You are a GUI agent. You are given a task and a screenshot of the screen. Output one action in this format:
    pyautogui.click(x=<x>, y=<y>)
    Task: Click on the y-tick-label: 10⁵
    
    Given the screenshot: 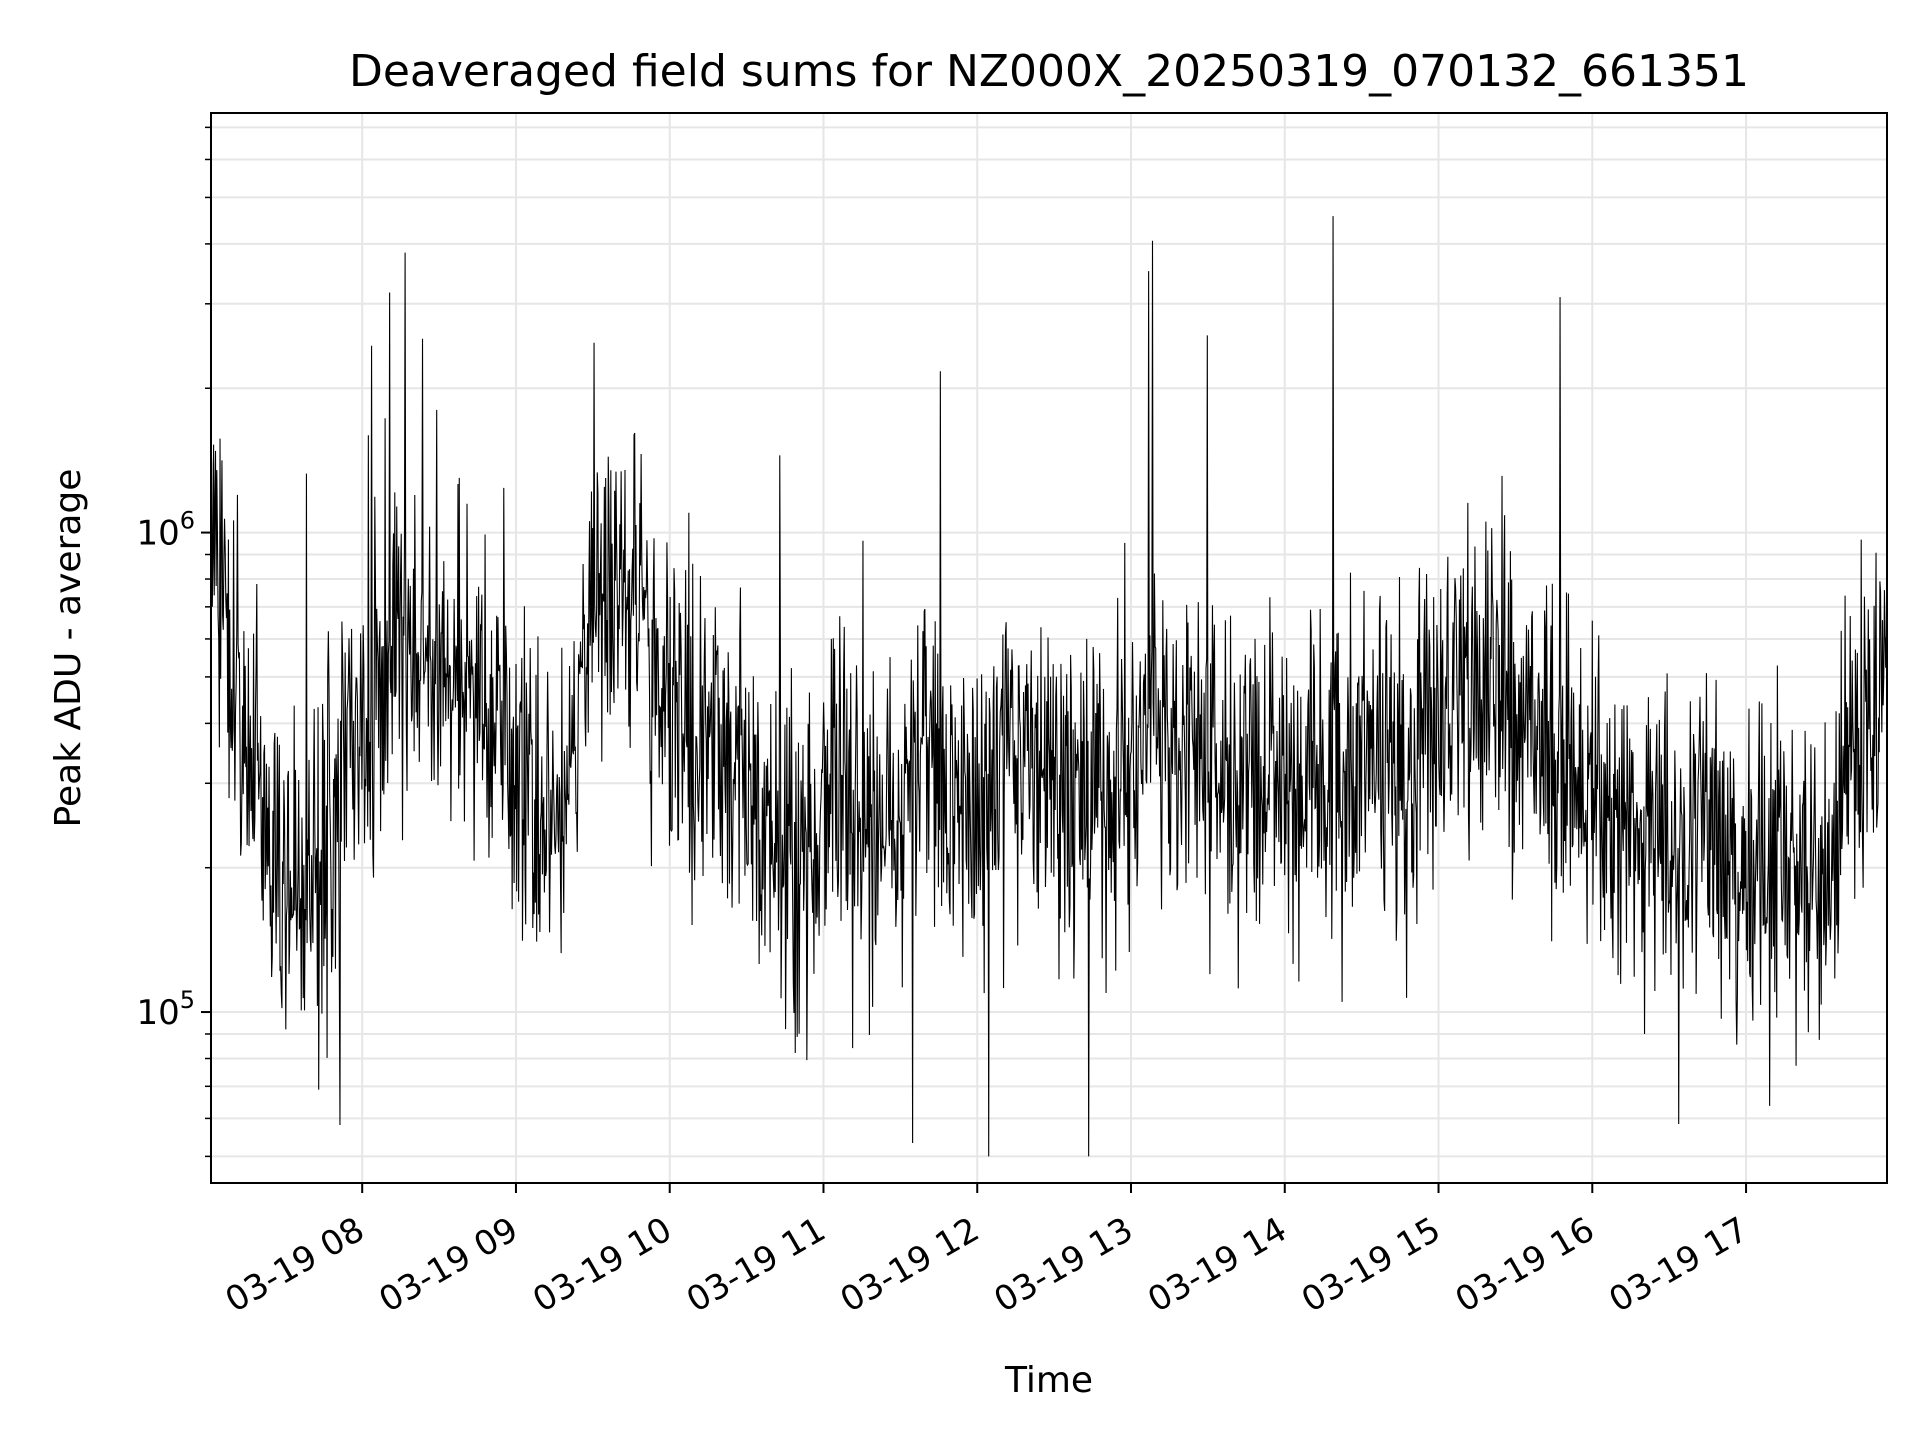 What is the action you would take?
    pyautogui.click(x=165, y=1009)
    